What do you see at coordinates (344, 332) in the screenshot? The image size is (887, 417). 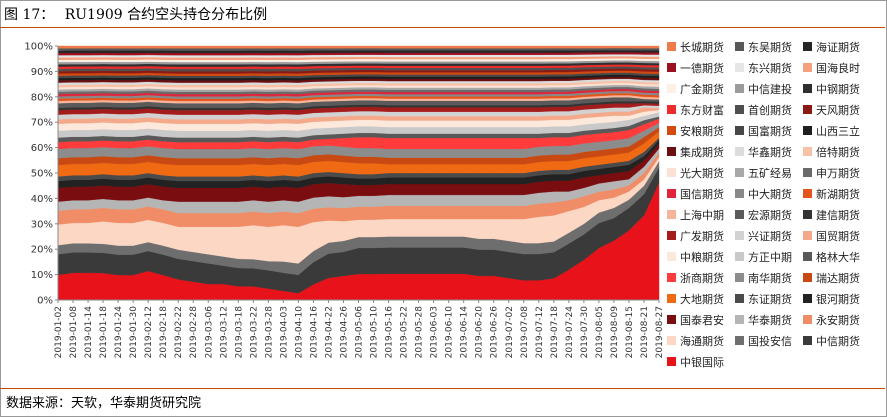 I see `x-tick-label: 2019-04-26` at bounding box center [344, 332].